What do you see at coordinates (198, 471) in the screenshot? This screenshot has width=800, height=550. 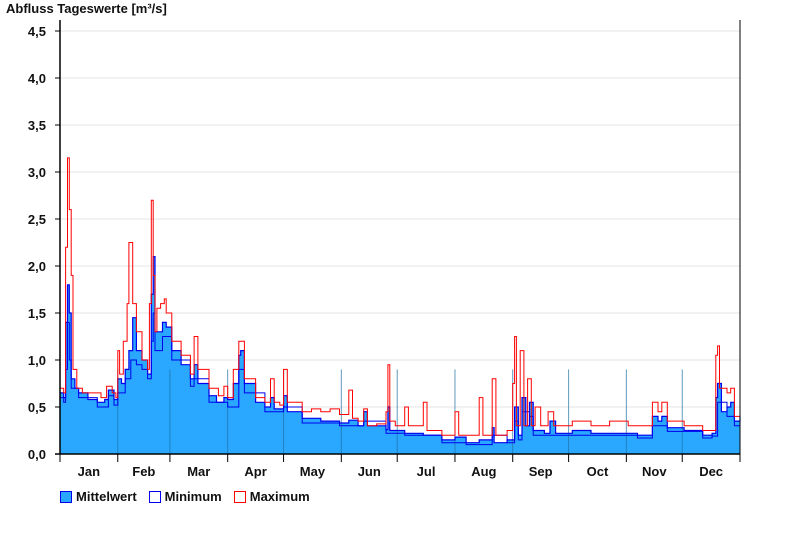 I see `x-tick-label: Mar` at bounding box center [198, 471].